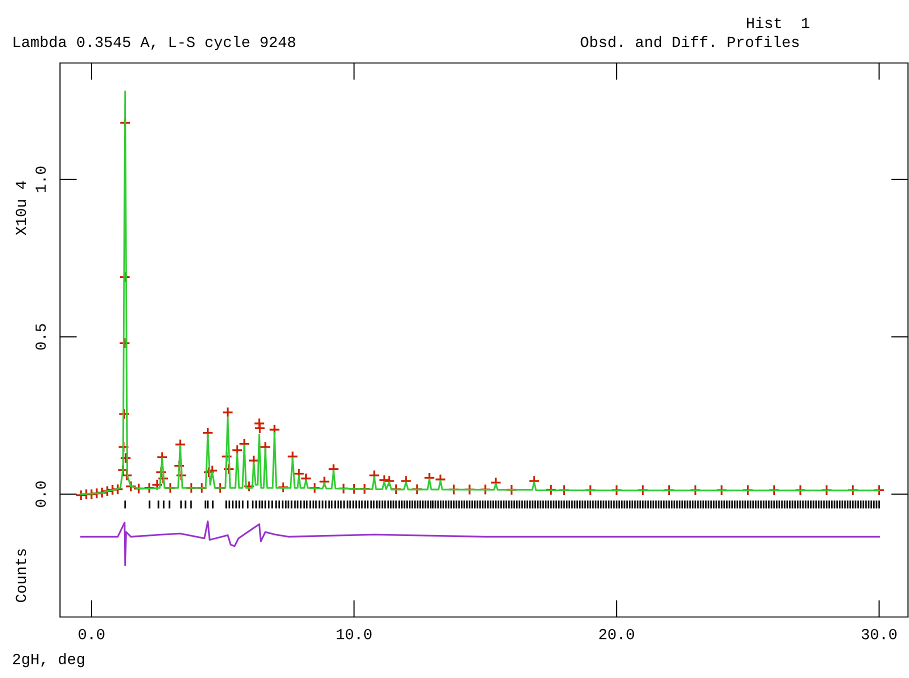 This screenshot has height=678, width=909. I want to click on chart-title: Obsd. and Diff. Profiles, so click(689, 42).